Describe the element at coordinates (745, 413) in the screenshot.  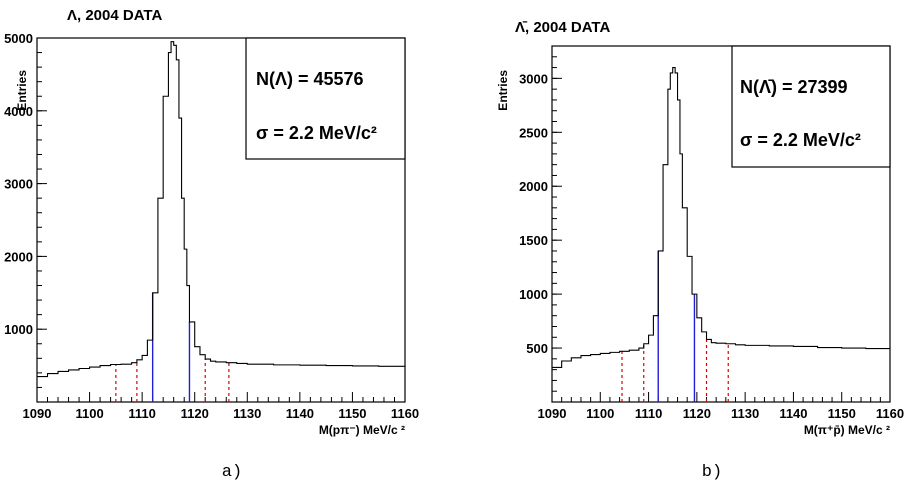
I see `x-tick-label-b: 1130` at that location.